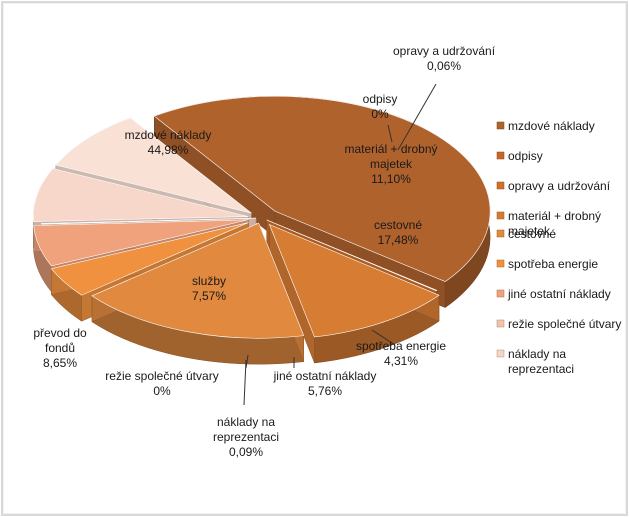 The image size is (629, 517). I want to click on legend-item-rezie-spolecne-utvary: režie společné útvary, so click(558, 324).